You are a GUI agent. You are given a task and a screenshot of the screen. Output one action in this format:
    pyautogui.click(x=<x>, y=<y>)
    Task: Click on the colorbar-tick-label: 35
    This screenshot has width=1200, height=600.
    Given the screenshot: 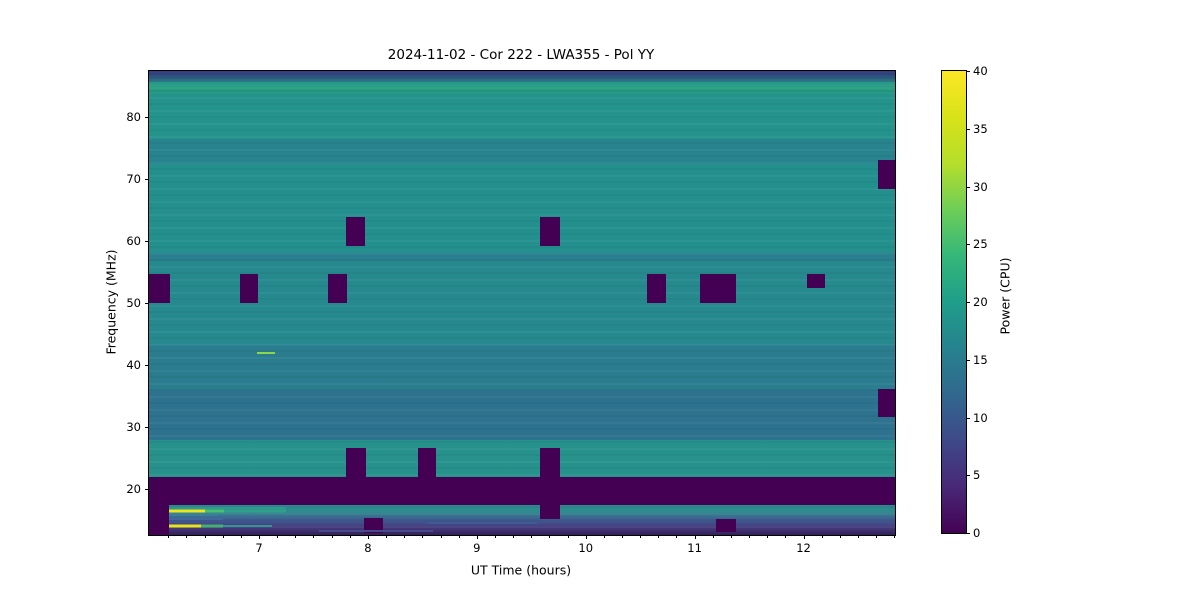 What is the action you would take?
    pyautogui.click(x=980, y=128)
    